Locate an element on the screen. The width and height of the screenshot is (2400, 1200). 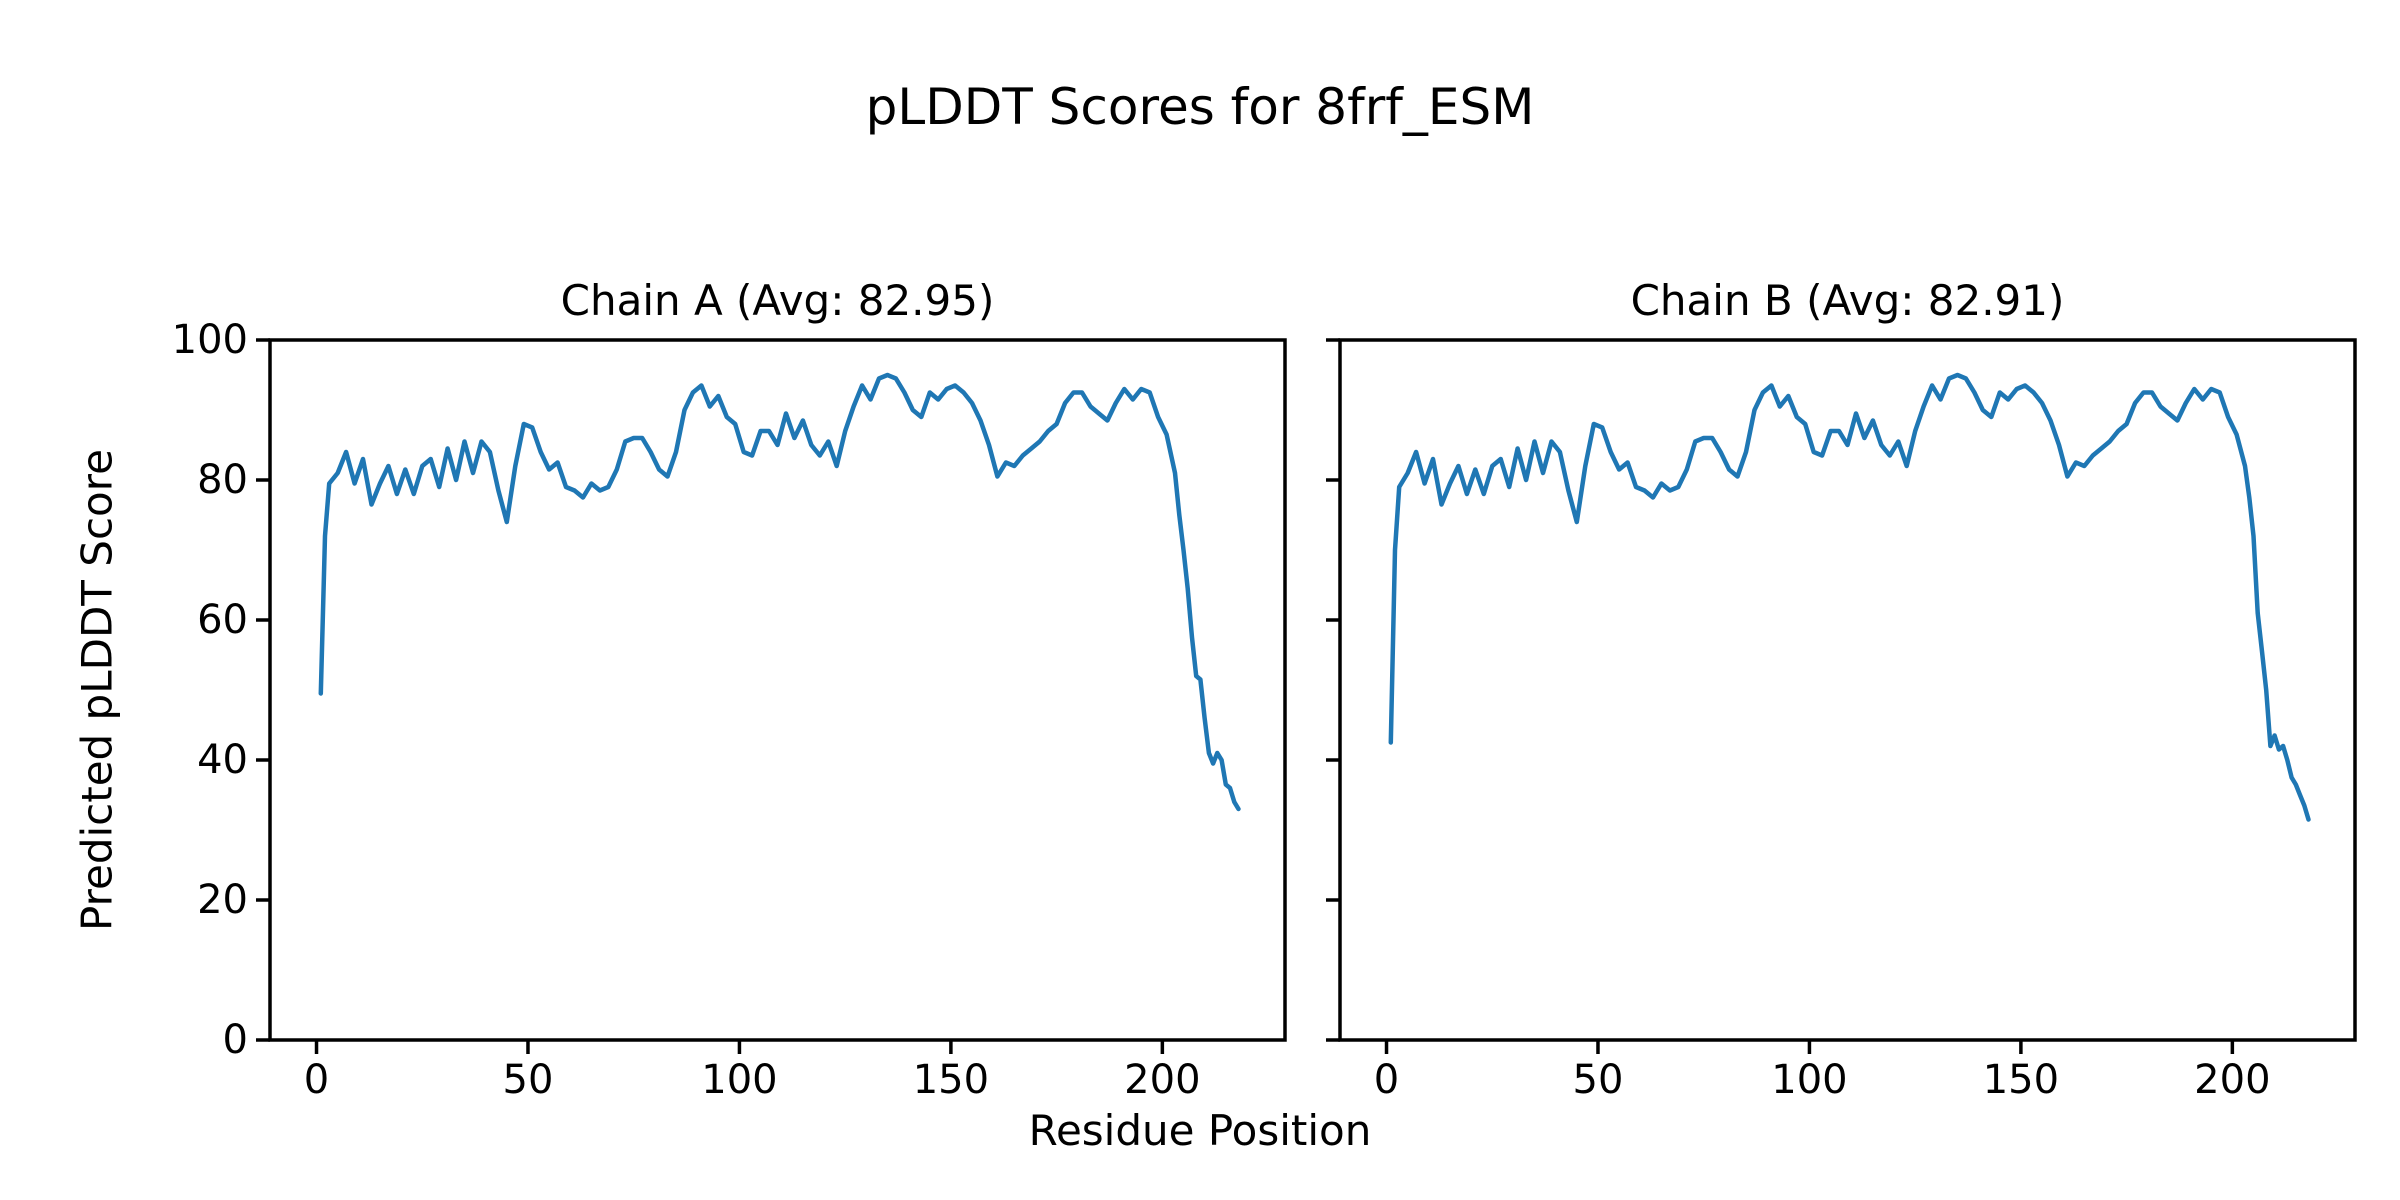
chain-a-y-tick-label: 80 is located at coordinates (222, 480).